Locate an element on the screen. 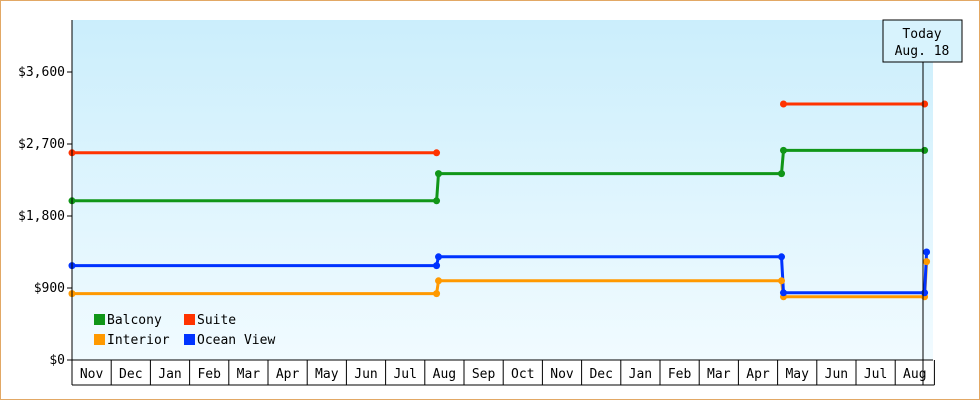 This screenshot has height=400, width=980. today-box is located at coordinates (922, 41).